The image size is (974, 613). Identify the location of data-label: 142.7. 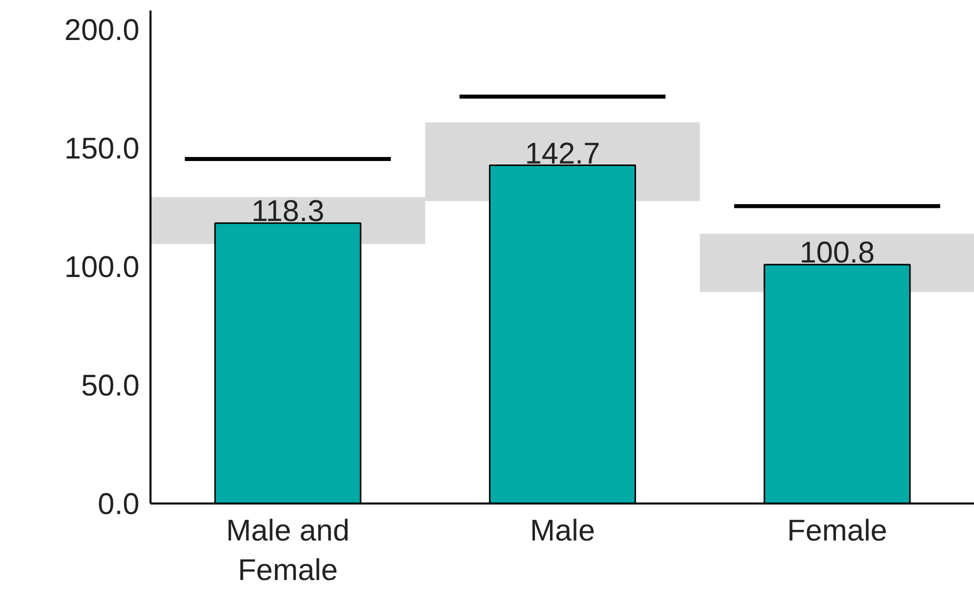
(562, 153).